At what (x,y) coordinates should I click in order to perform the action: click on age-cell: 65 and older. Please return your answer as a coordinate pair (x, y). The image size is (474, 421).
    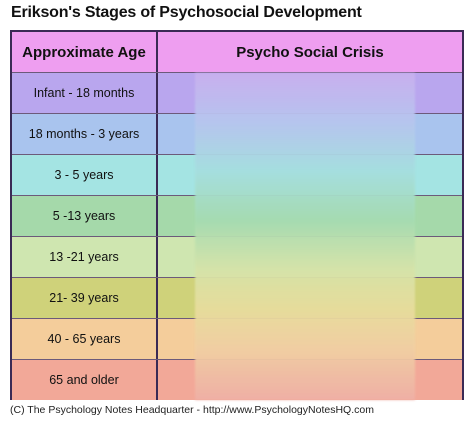
    Looking at the image, I should click on (85, 380).